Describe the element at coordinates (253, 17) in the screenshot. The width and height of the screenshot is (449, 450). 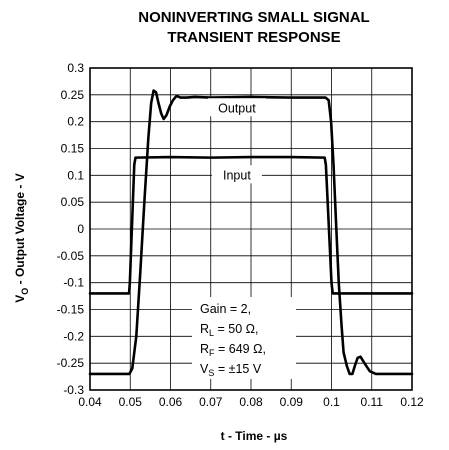
I see `chart-title-line-1: NONINVERTING SMALL SIGNAL` at that location.